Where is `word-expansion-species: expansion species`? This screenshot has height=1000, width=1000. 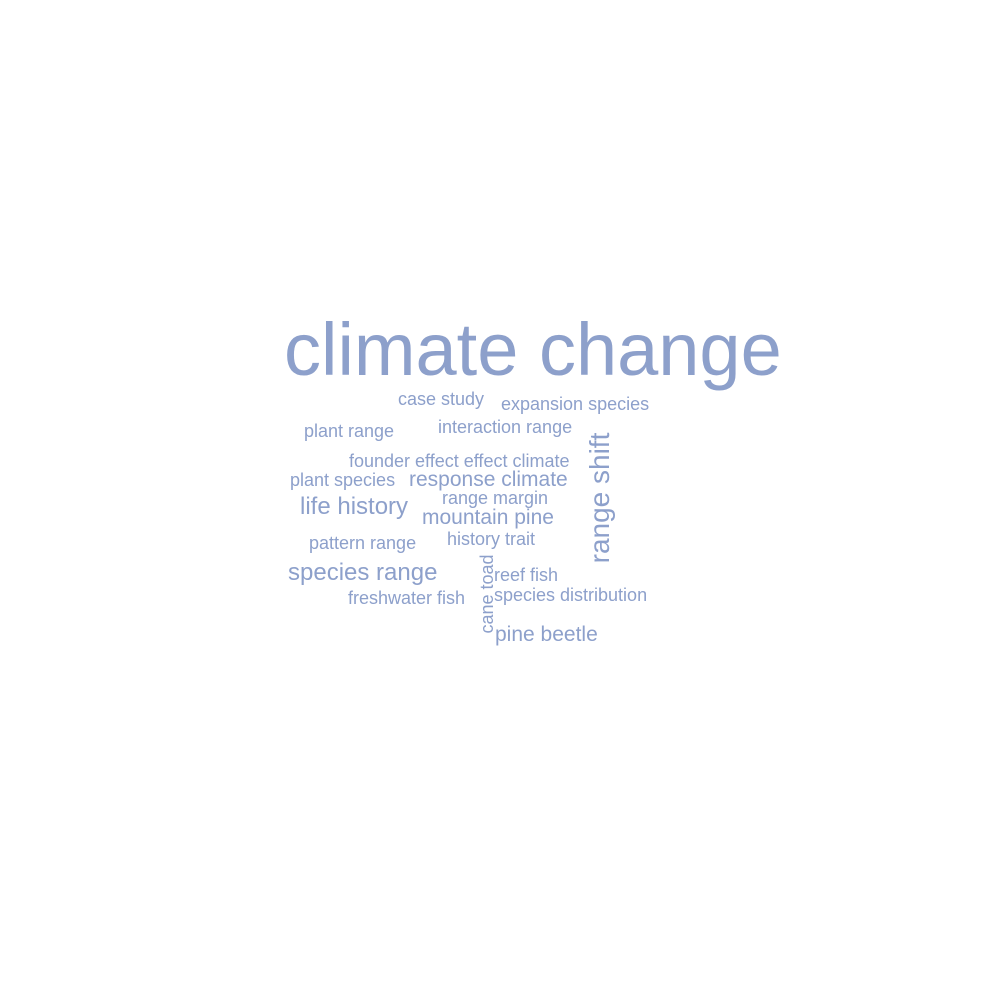
word-expansion-species: expansion species is located at coordinates (575, 404).